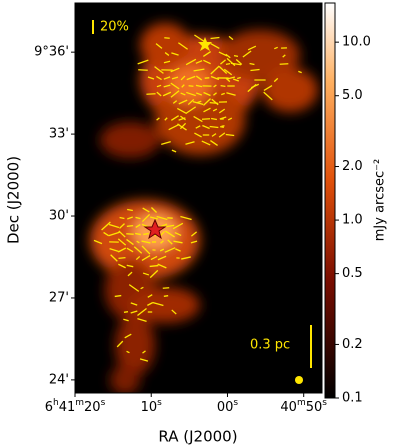 This screenshot has width=400, height=447. What do you see at coordinates (356, 42) in the screenshot?
I see `colorbar-tick-label: 10.0` at bounding box center [356, 42].